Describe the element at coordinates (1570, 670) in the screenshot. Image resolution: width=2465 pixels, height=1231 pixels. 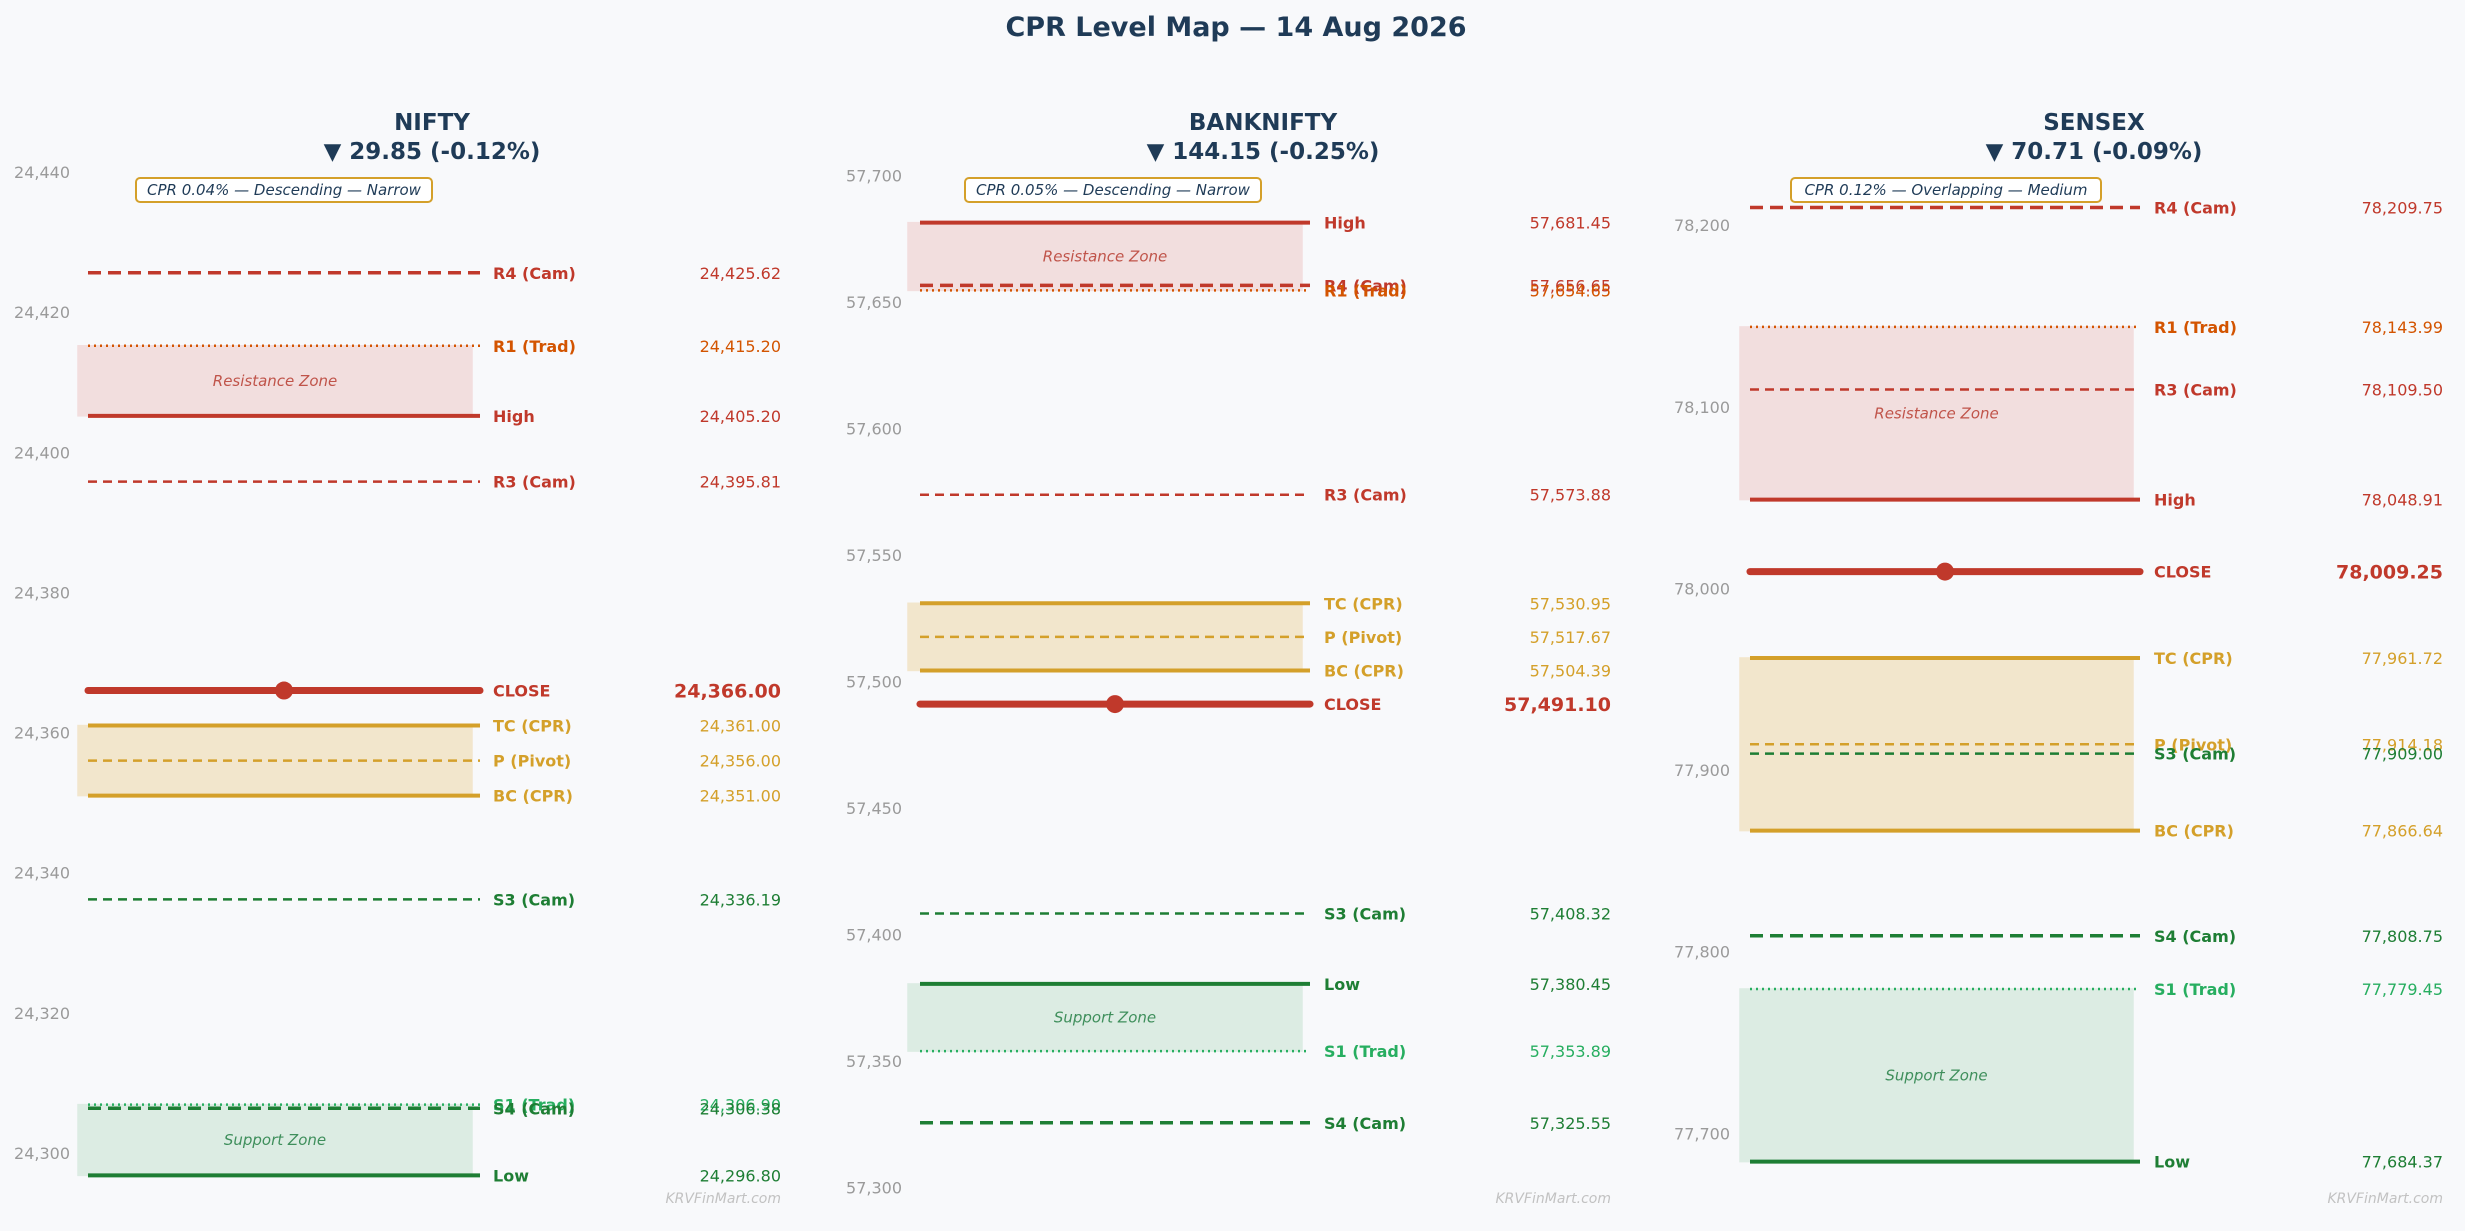
I see `level-value: 57,504.39` at that location.